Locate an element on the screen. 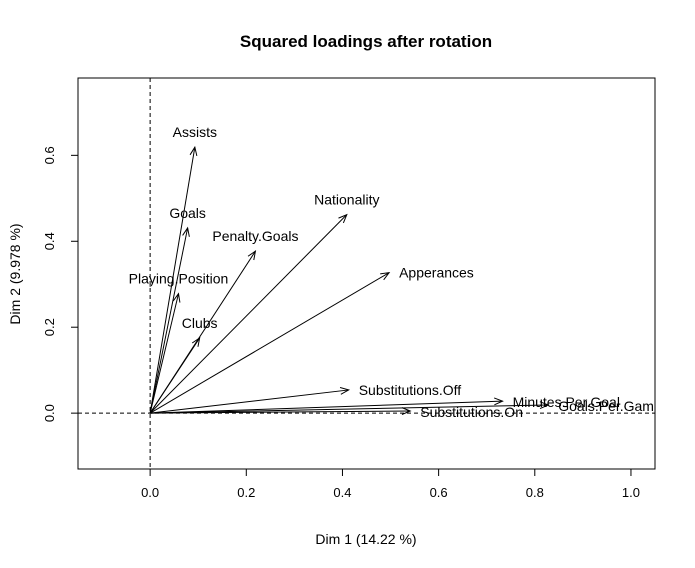  x-tick-label: 1.0 is located at coordinates (631, 492).